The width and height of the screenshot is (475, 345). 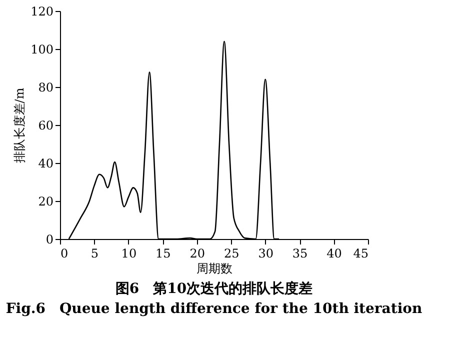 What do you see at coordinates (46, 87) in the screenshot?
I see `y-tick-label: 80` at bounding box center [46, 87].